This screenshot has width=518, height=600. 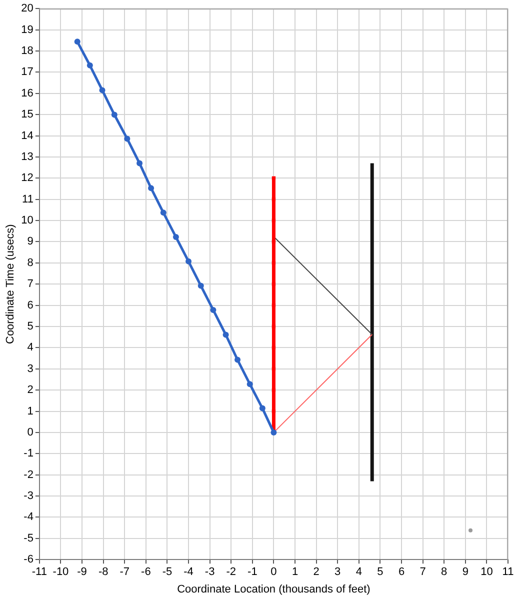 I want to click on x-tick-label: -9, so click(x=82, y=572).